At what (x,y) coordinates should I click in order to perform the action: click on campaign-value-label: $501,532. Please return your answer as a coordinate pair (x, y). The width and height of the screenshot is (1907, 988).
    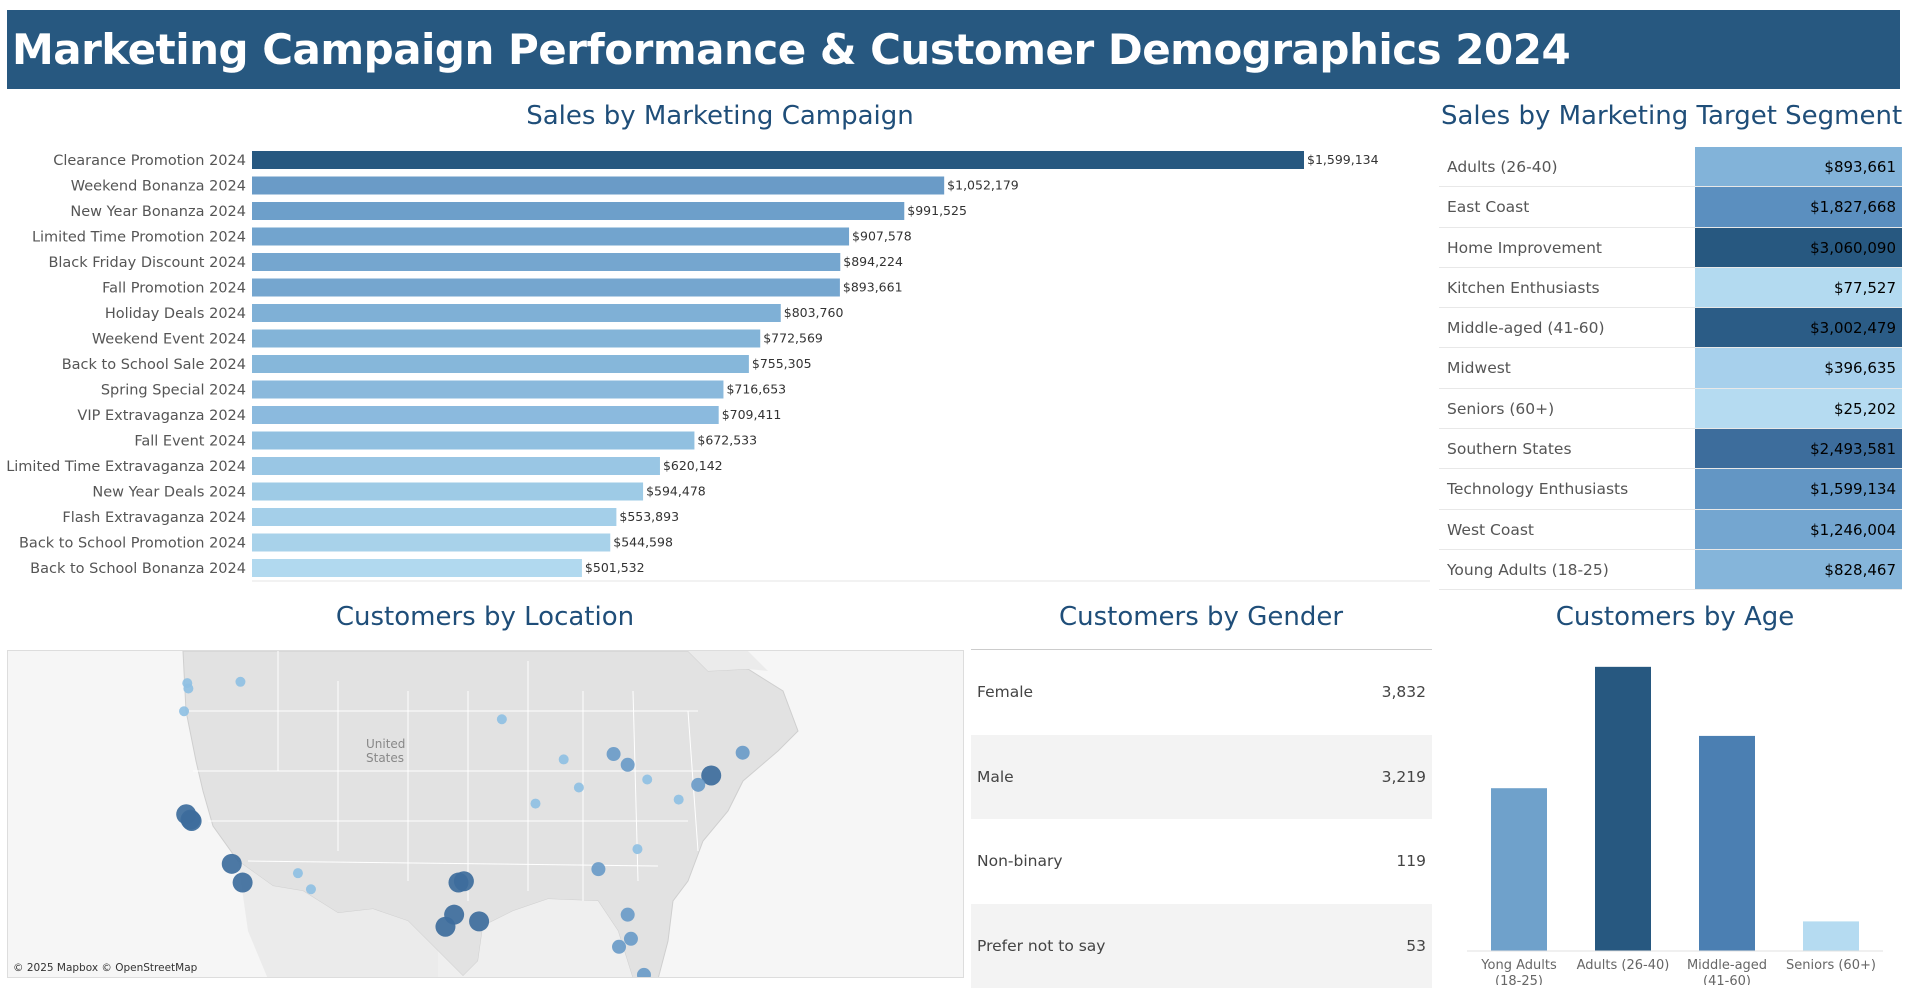
    Looking at the image, I should click on (615, 567).